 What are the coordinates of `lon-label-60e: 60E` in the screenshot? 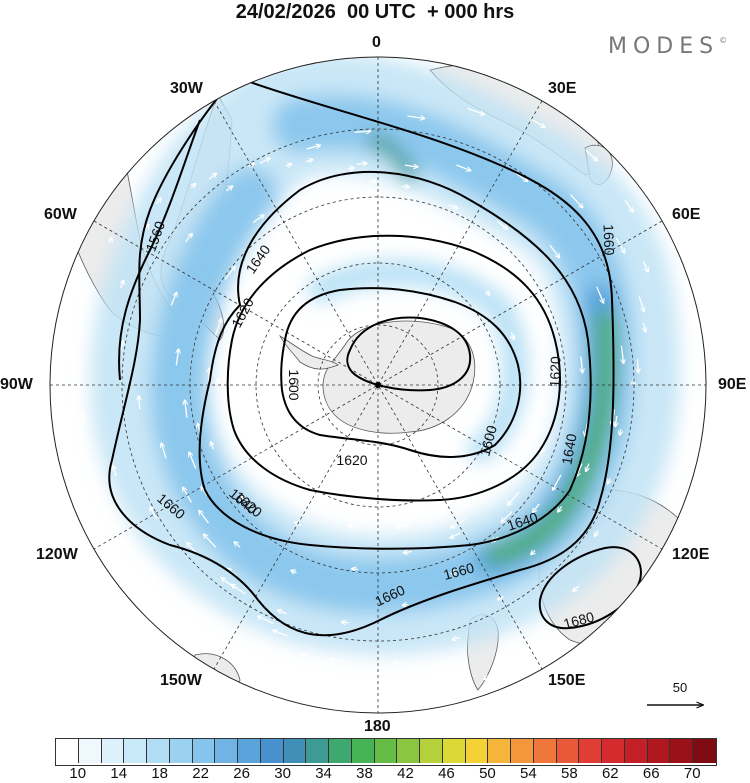 It's located at (686, 215).